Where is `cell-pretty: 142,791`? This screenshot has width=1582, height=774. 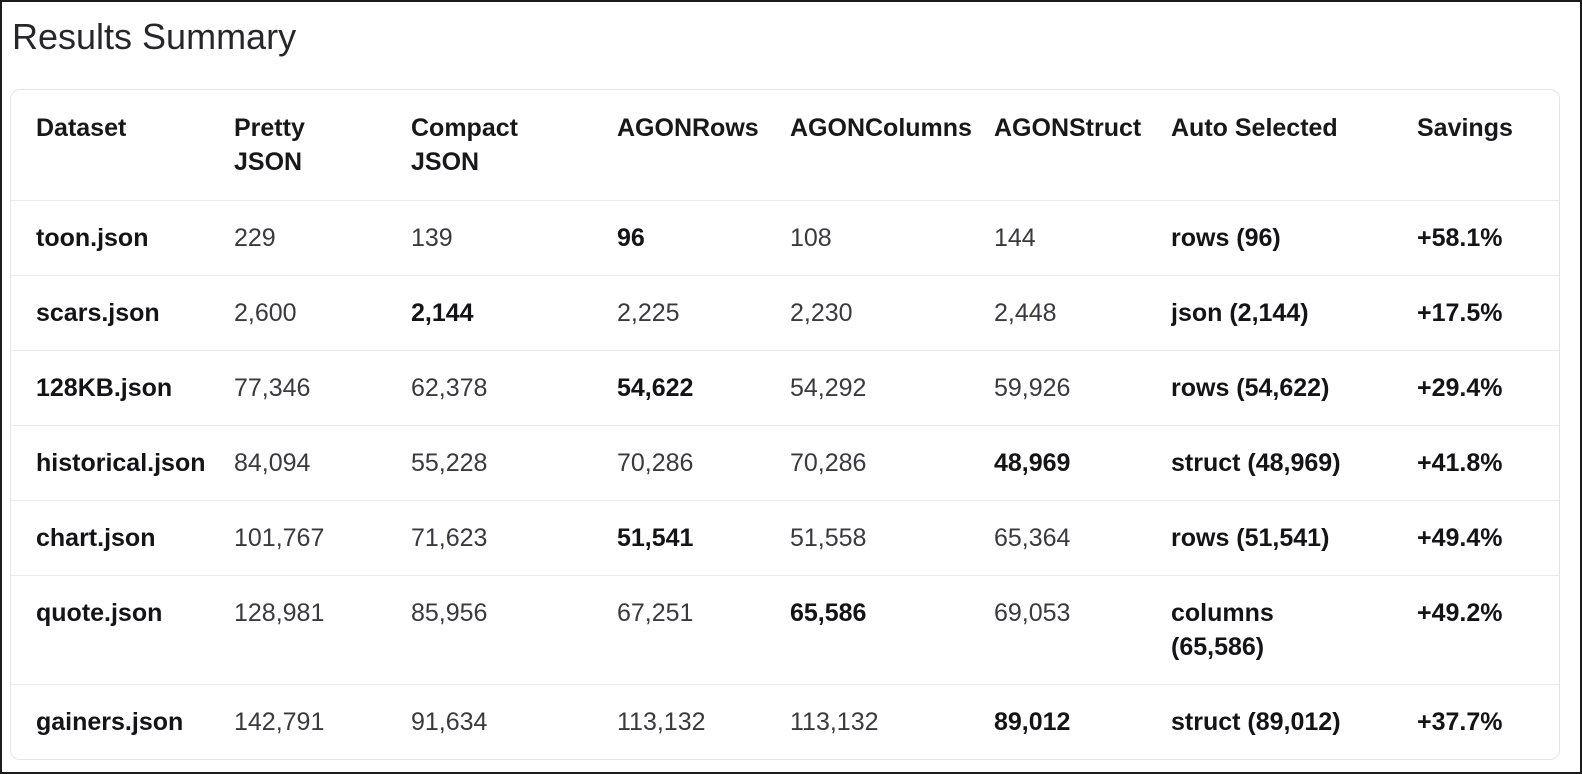 cell-pretty: 142,791 is located at coordinates (279, 722).